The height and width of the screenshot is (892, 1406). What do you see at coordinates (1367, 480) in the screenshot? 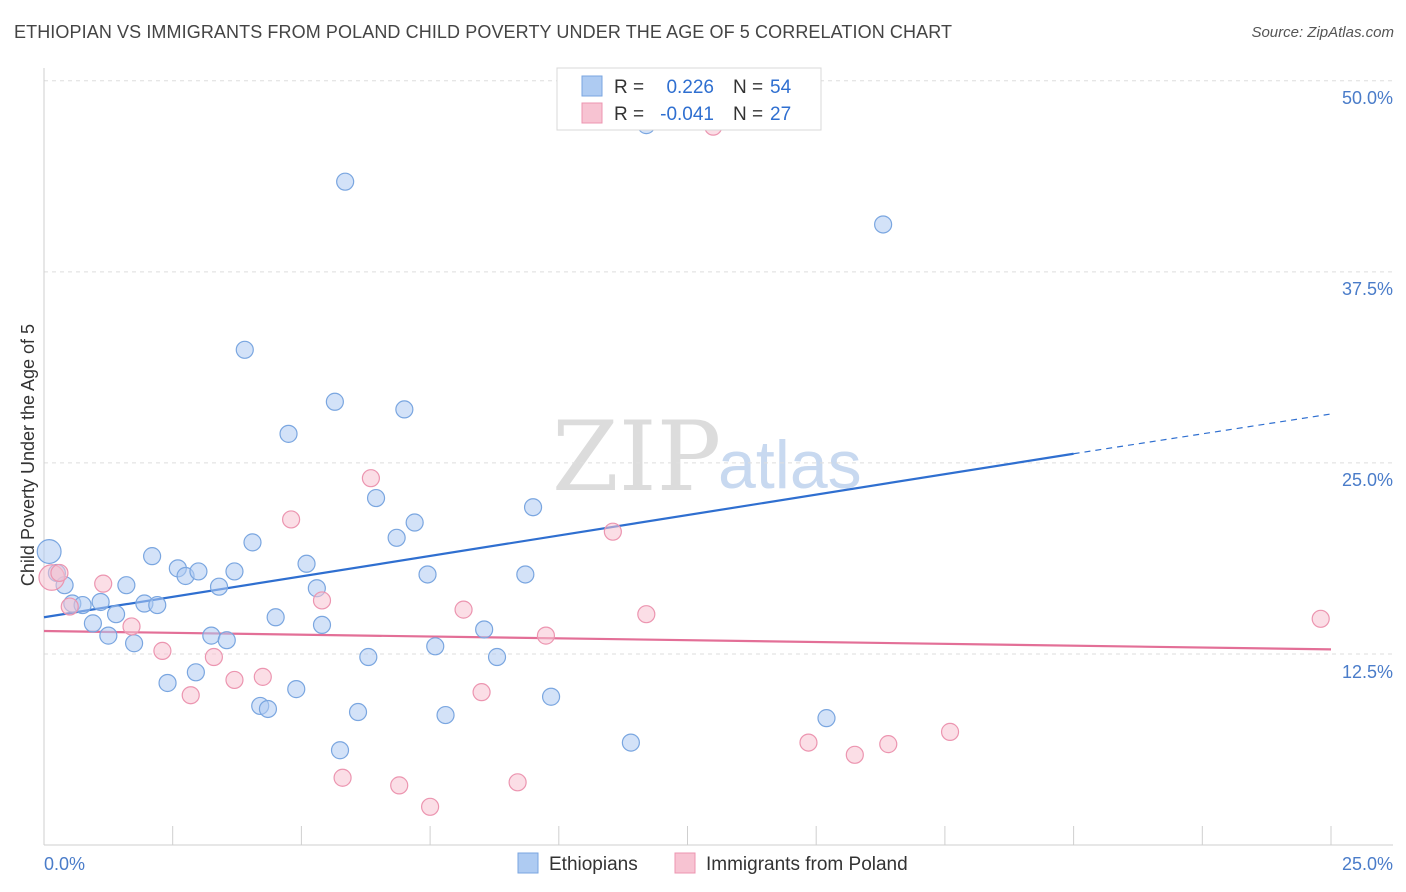
I see `y-tick-label-25: 25.0%` at bounding box center [1367, 480].